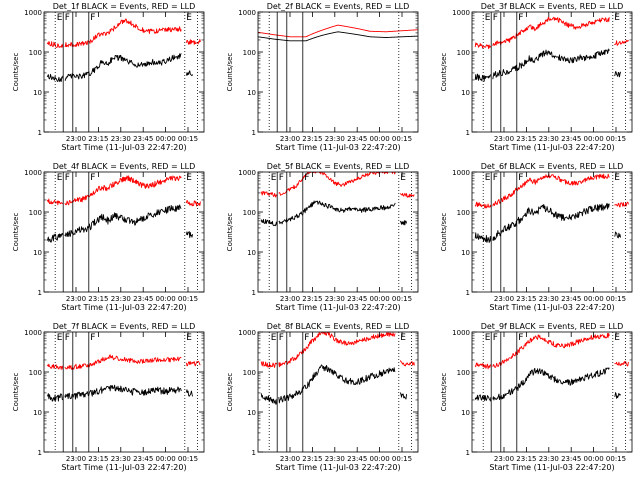 This screenshot has height=480, width=640. I want to click on plot-title: Det_2f BLACK = Events, RED = LLD, so click(338, 6).